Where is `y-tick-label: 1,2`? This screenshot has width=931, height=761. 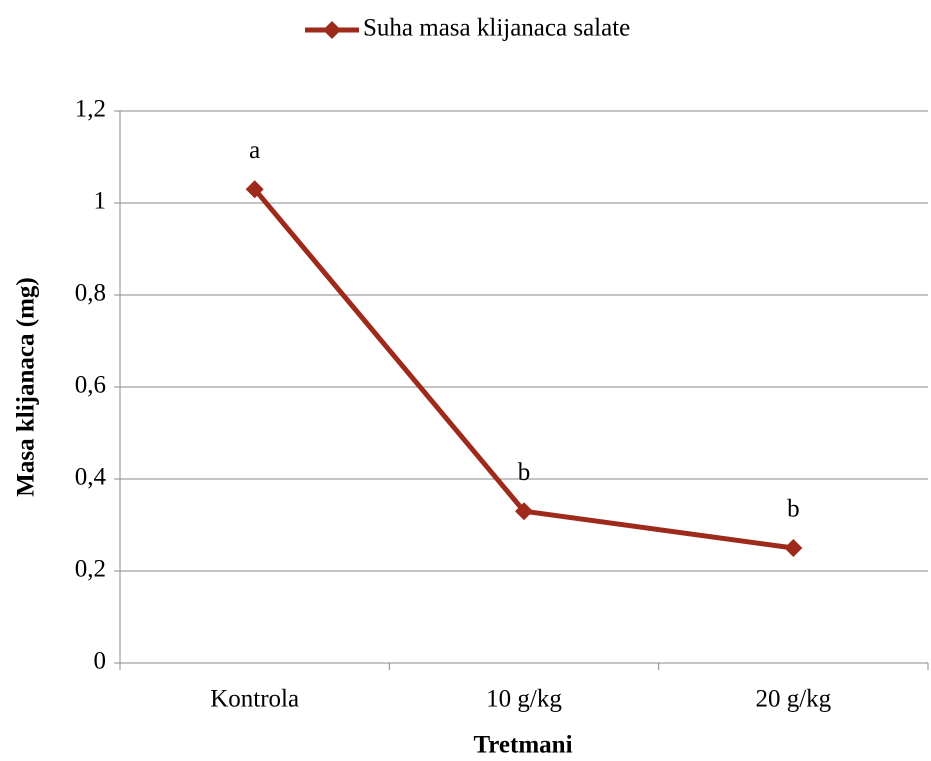 y-tick-label: 1,2 is located at coordinates (90, 109).